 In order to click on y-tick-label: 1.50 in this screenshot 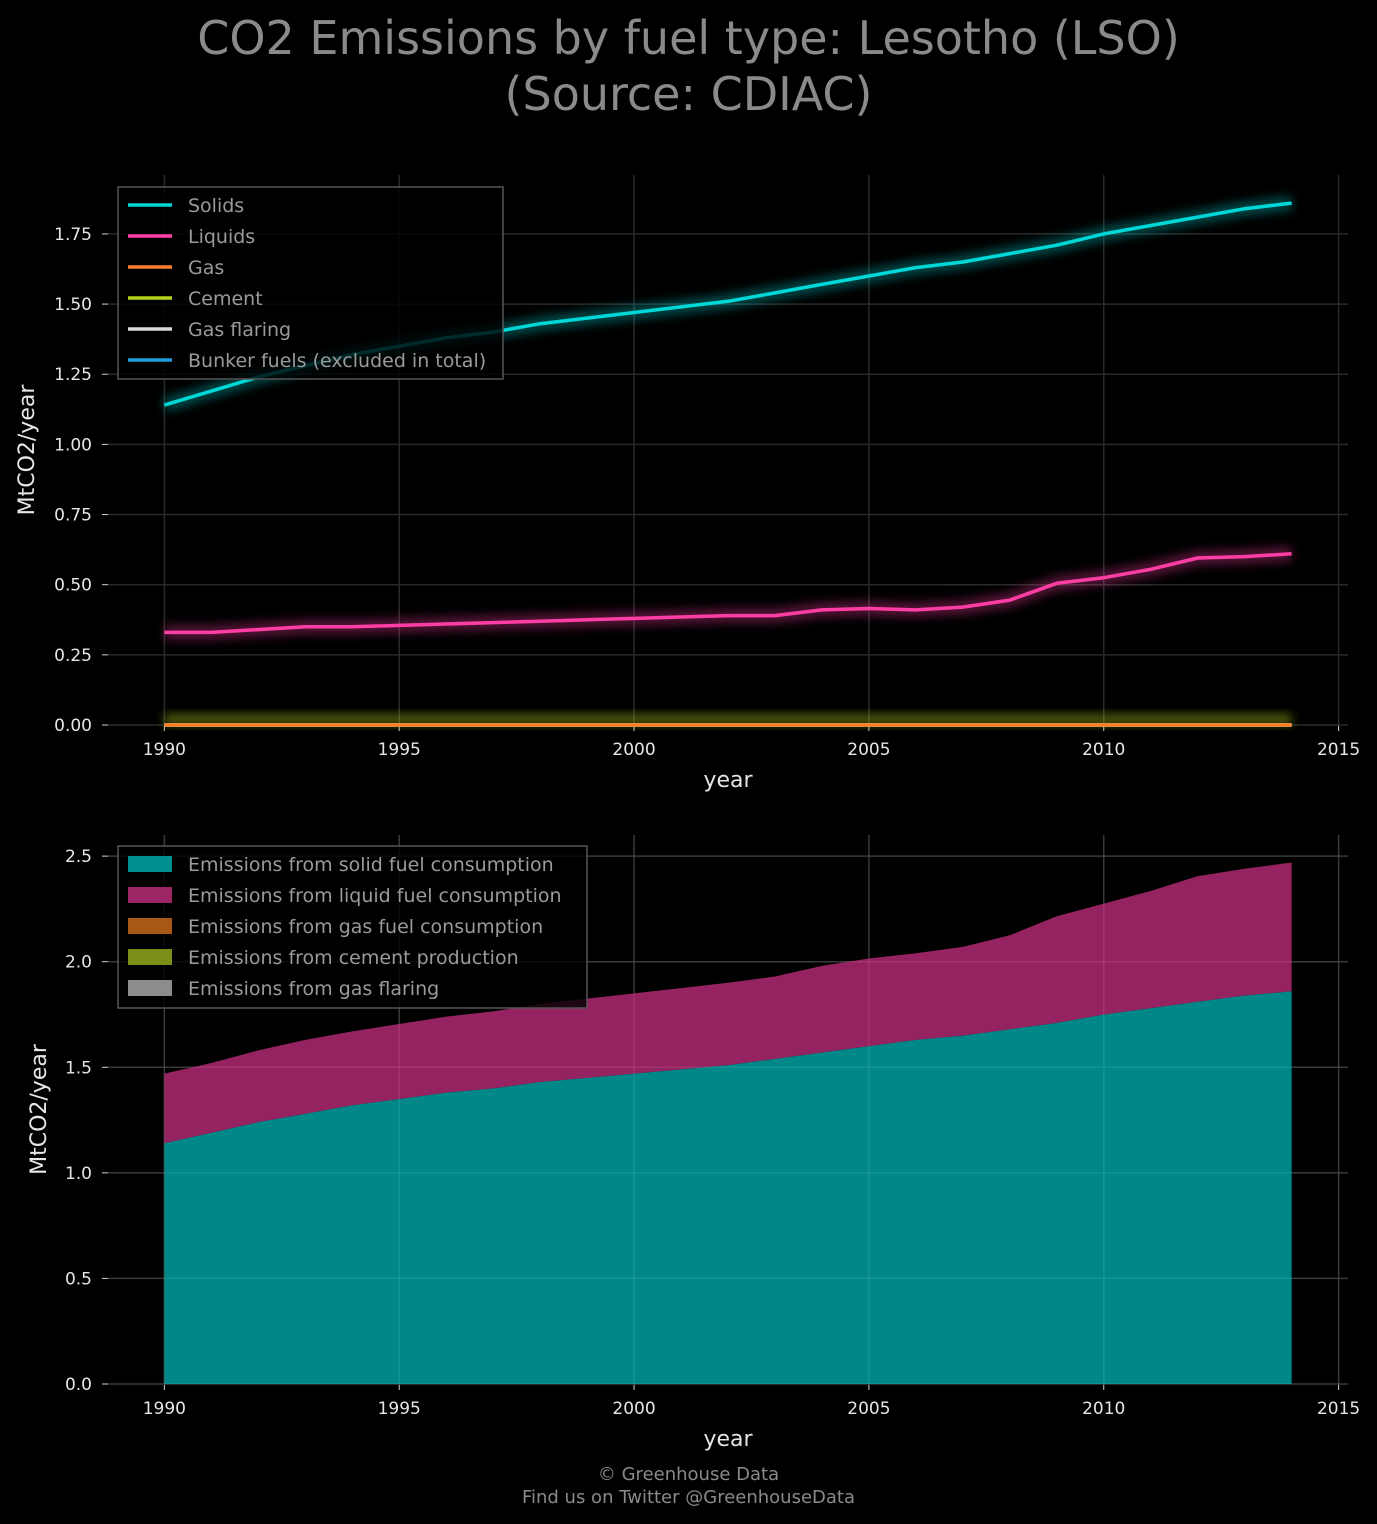, I will do `click(73, 305)`.